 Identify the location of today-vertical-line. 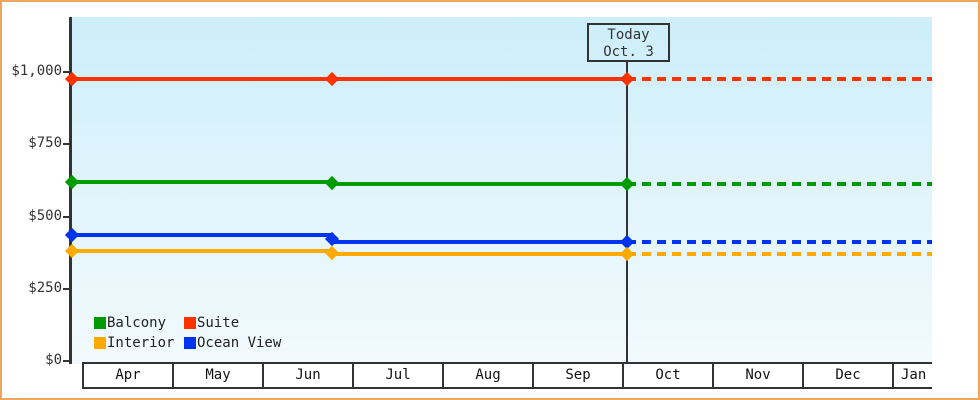
(627, 212).